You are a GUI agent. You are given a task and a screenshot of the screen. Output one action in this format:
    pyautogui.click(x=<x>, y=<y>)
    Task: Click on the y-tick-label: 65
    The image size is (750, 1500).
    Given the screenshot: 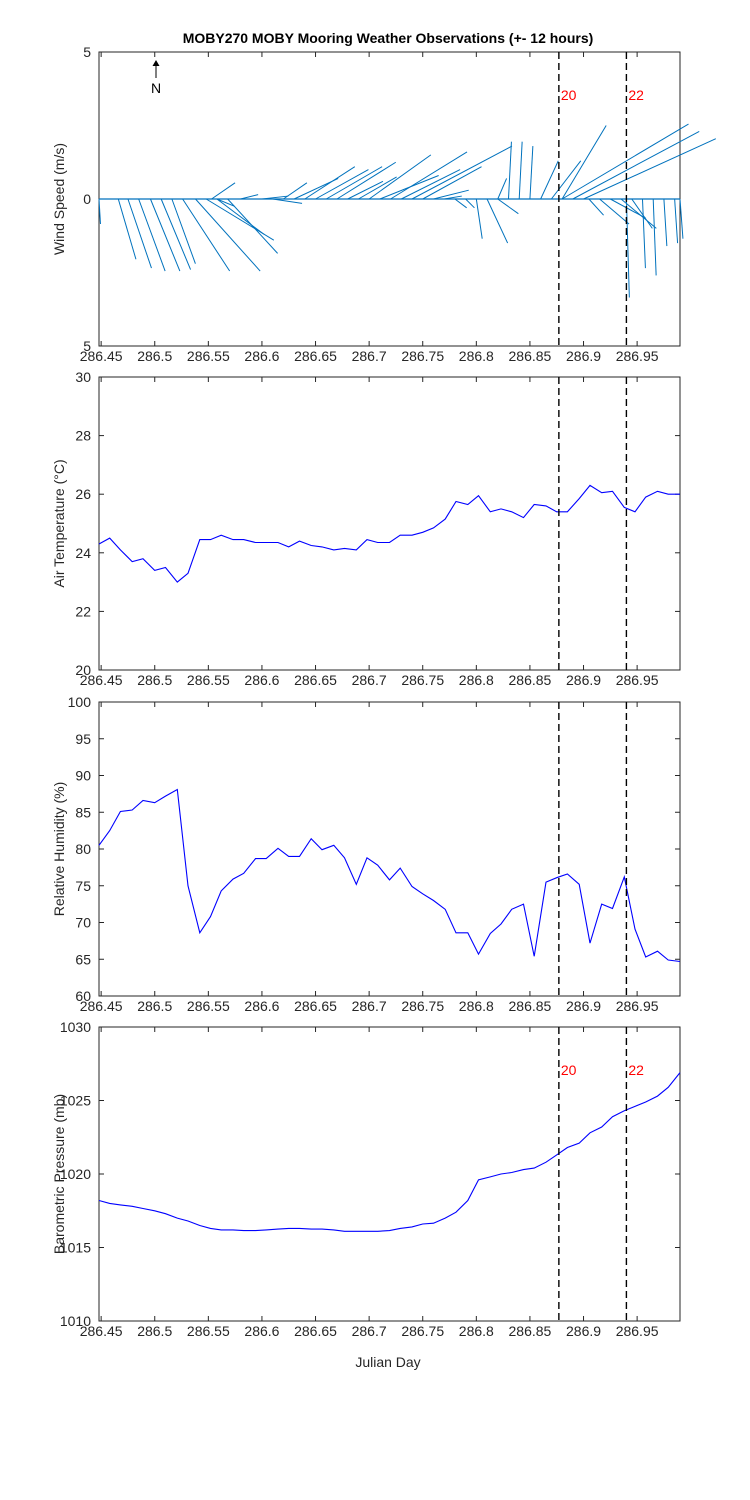 What is the action you would take?
    pyautogui.click(x=83, y=959)
    